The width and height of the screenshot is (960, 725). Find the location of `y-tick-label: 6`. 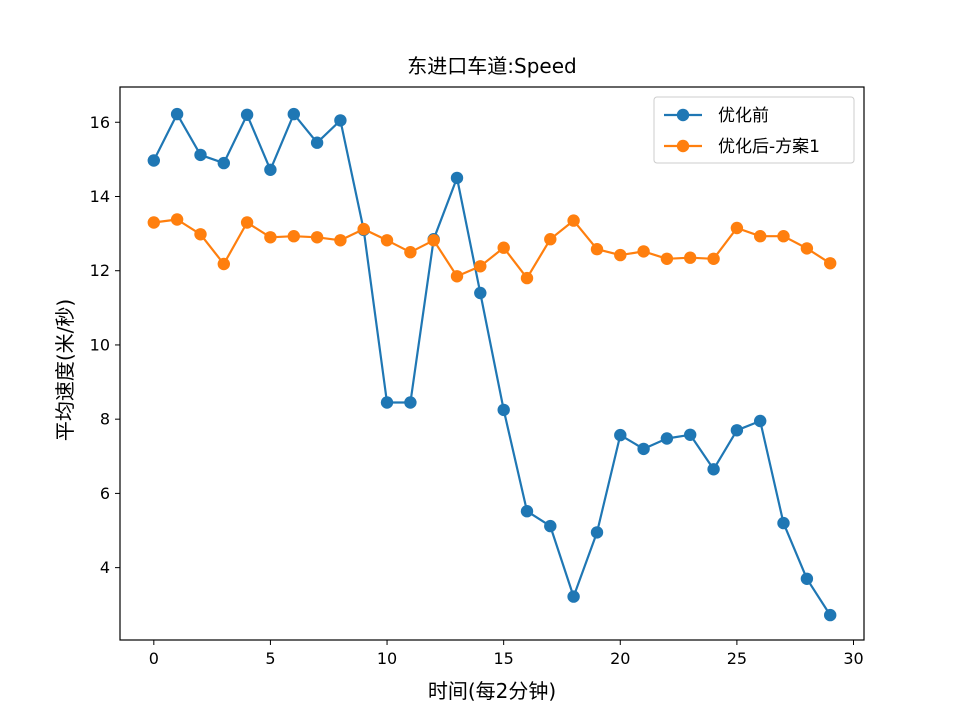

y-tick-label: 6 is located at coordinates (105, 493).